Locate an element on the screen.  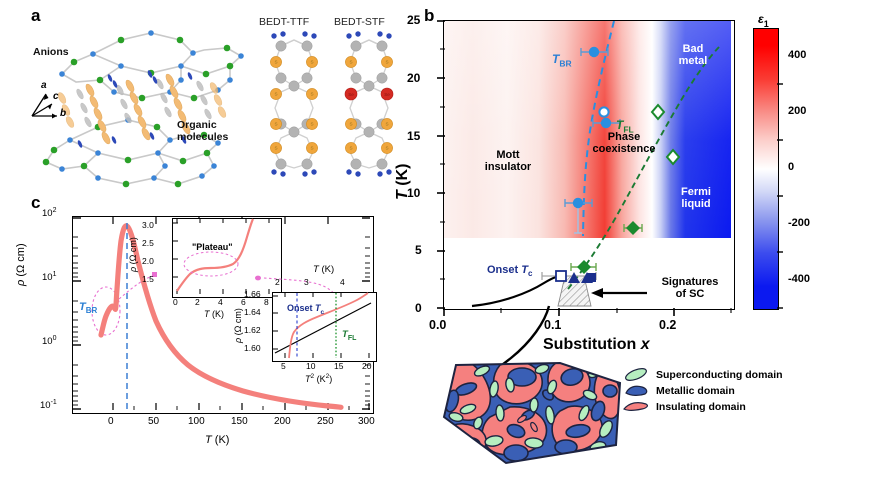
cb-tick-m200: -200 is located at coordinates (799, 223).